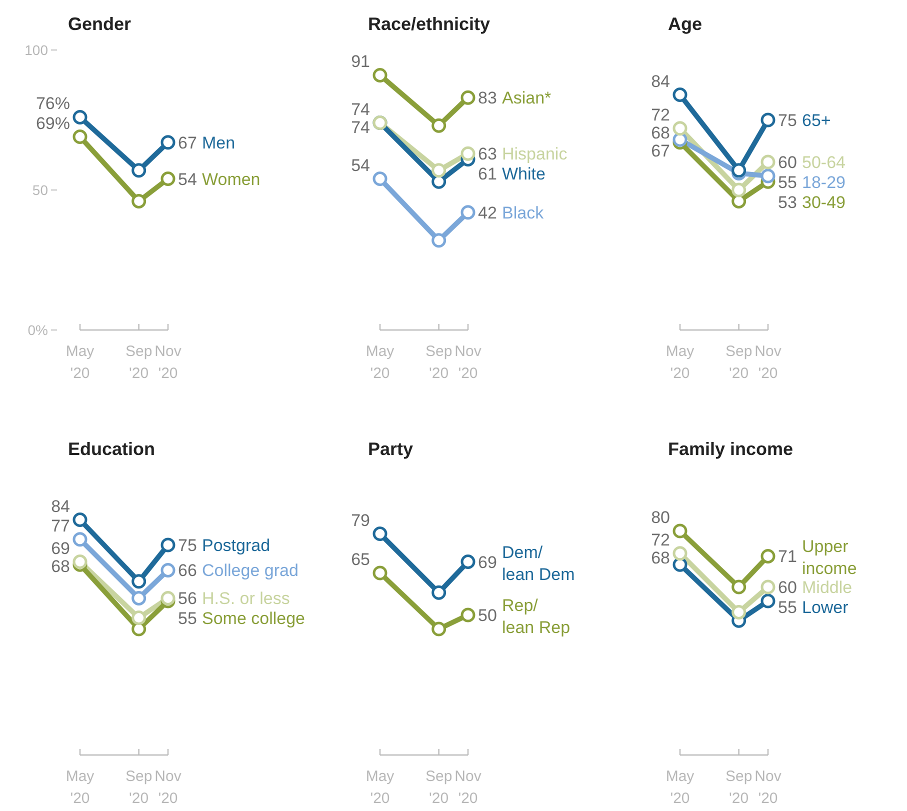  What do you see at coordinates (60, 566) in the screenshot?
I see `data-label: 68` at bounding box center [60, 566].